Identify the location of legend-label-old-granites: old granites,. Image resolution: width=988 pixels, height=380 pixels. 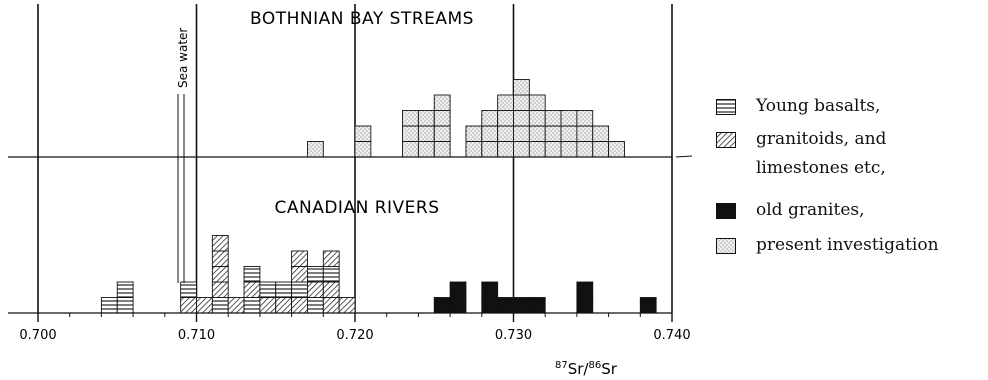
(810, 210).